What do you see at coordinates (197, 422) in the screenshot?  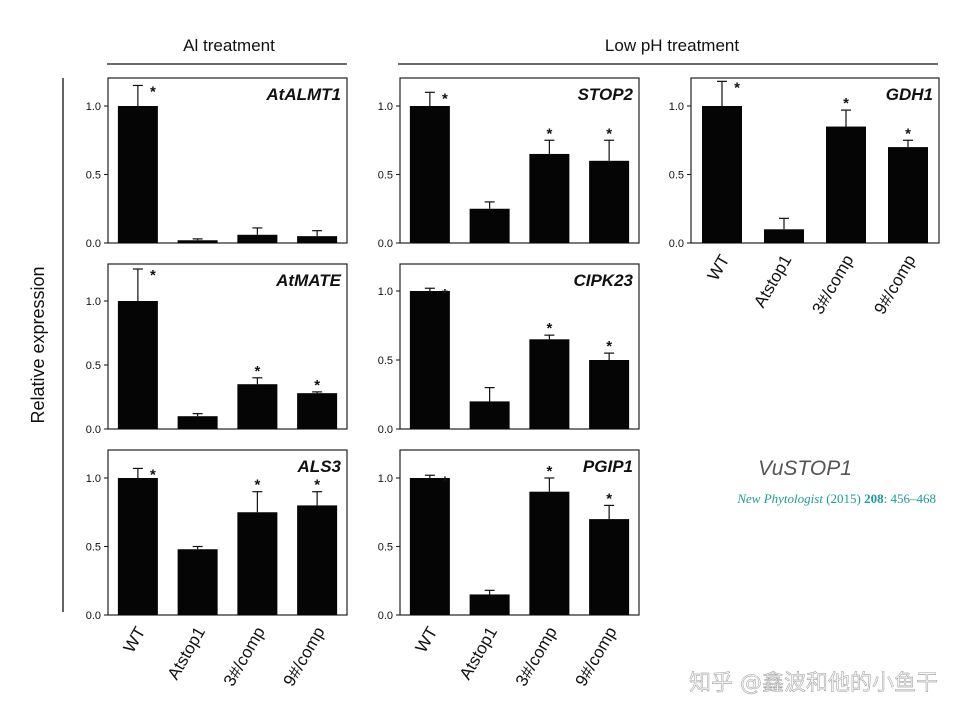 I see `bar-atmate-atstop1` at bounding box center [197, 422].